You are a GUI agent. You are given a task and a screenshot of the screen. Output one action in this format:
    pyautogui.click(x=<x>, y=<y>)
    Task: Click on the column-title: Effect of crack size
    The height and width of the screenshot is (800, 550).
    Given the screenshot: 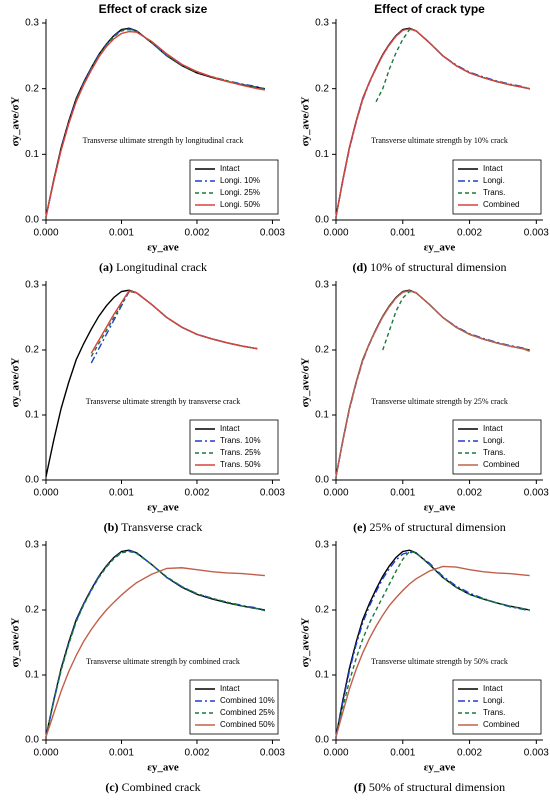 What is the action you would take?
    pyautogui.click(x=153, y=9)
    